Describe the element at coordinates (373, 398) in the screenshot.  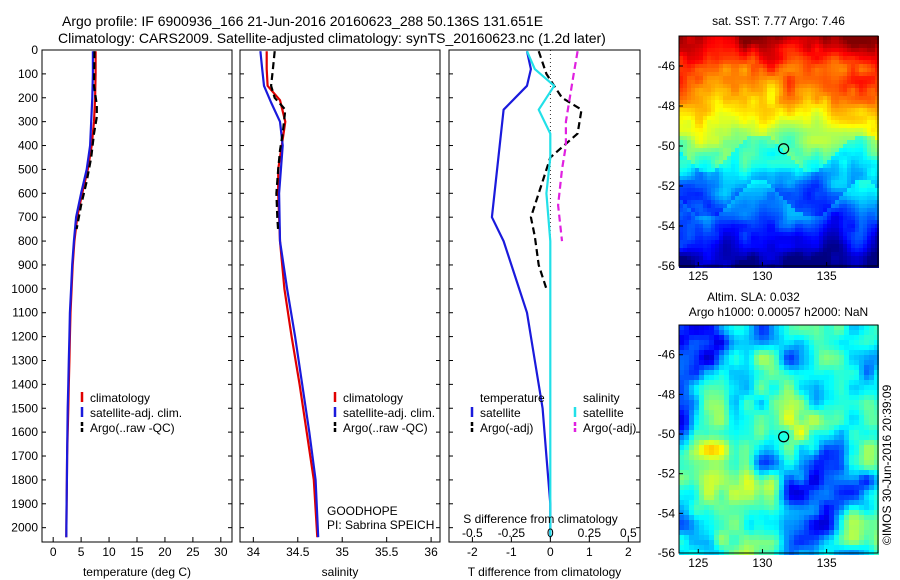
I see `legend-label: climatology` at that location.